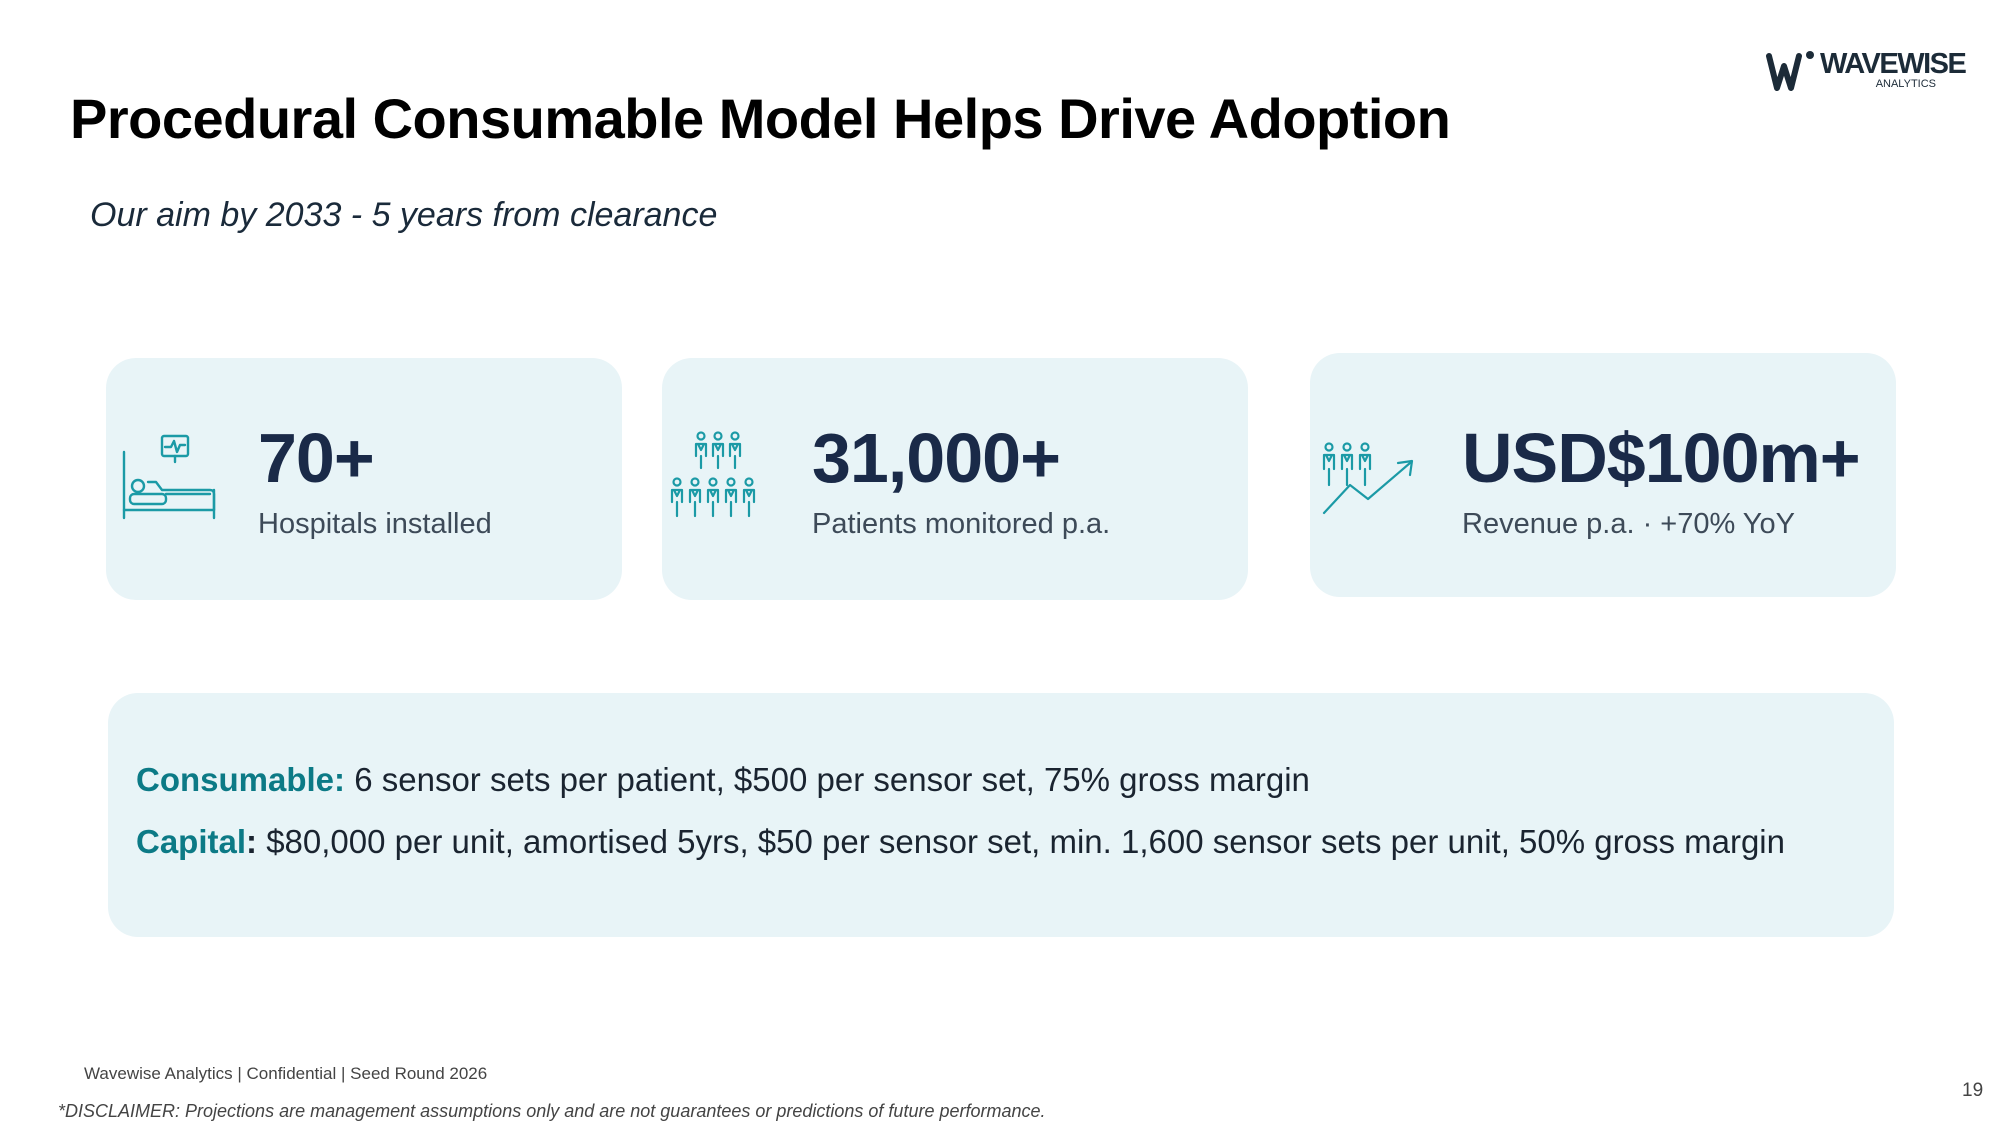  I want to click on capital-colon: :, so click(252, 841).